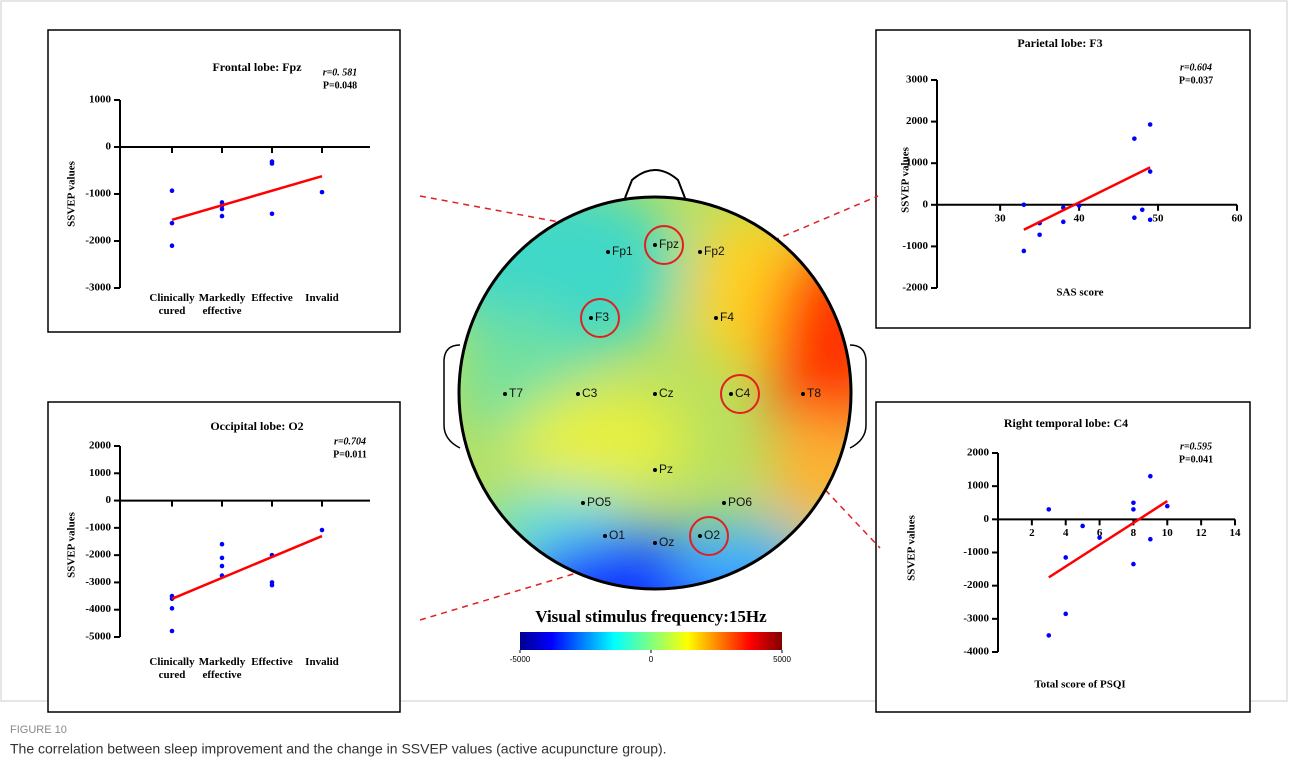  What do you see at coordinates (322, 662) in the screenshot?
I see `x-tick-label-box: Invalid` at bounding box center [322, 662].